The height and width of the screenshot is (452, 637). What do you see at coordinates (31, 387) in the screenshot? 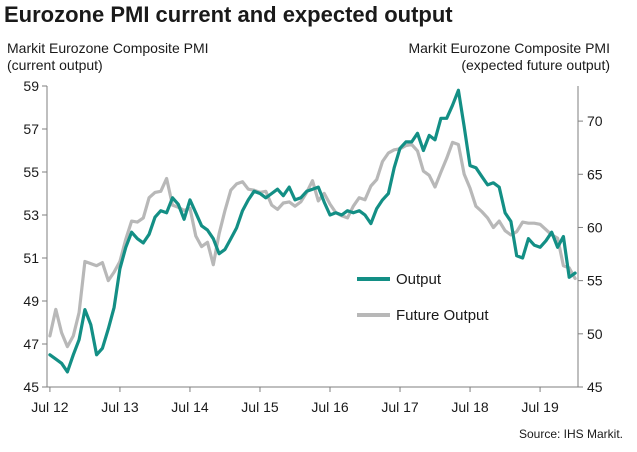
I see `left-tick-label: 45` at bounding box center [31, 387].